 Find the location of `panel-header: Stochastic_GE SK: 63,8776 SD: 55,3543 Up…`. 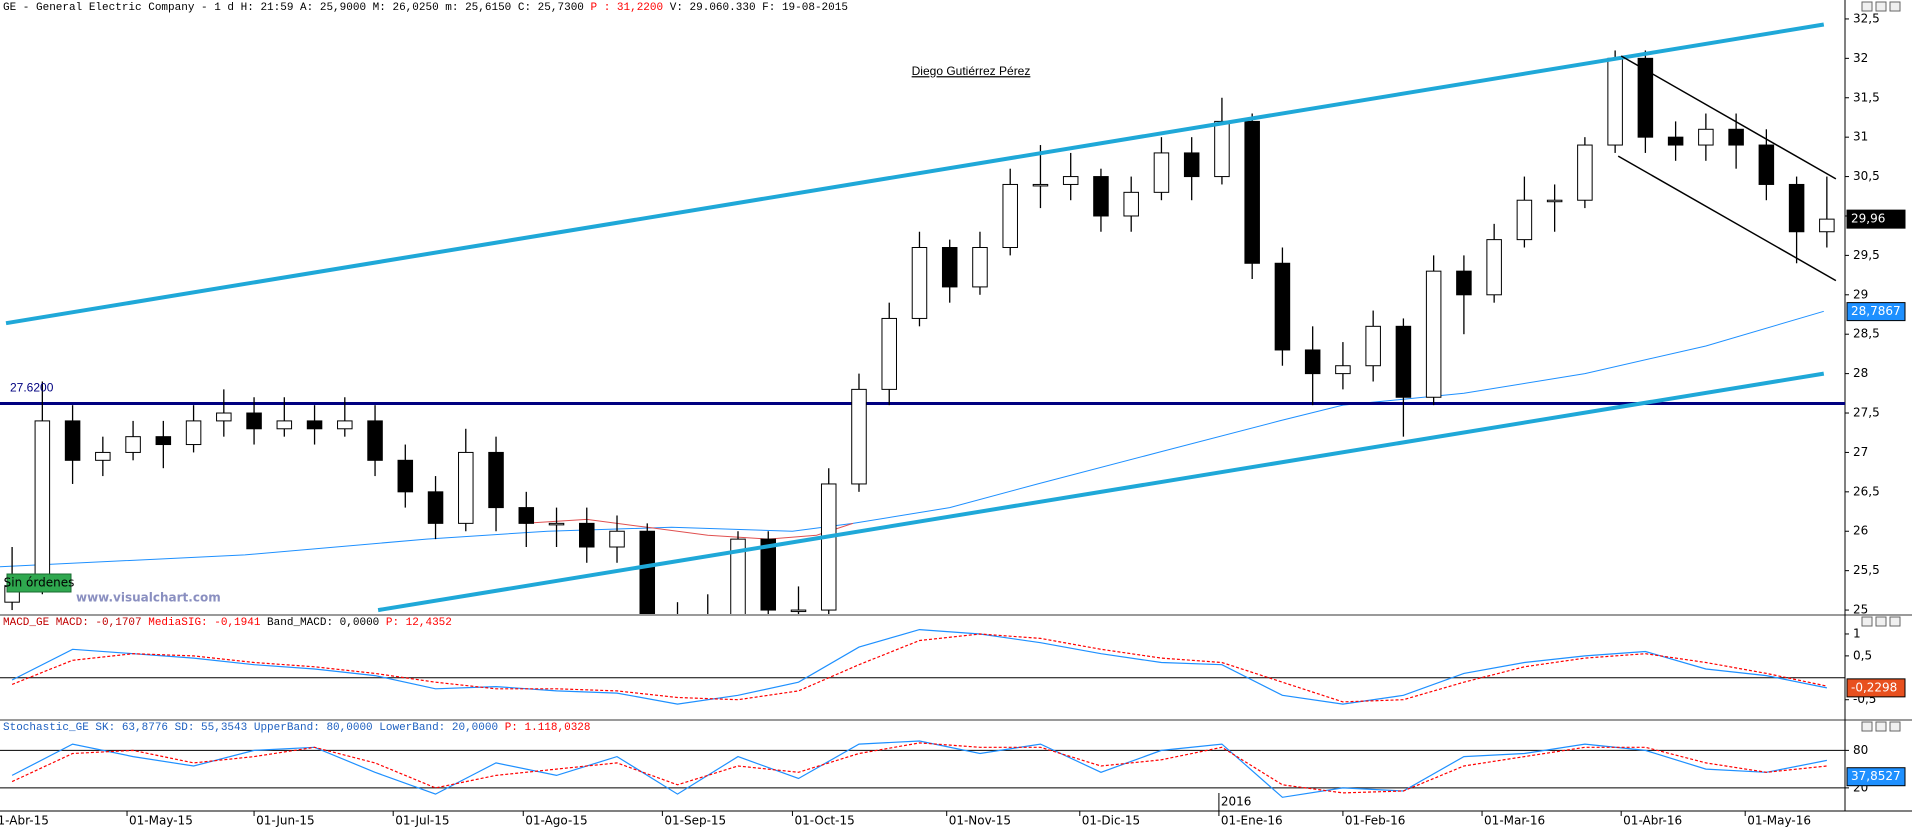

panel-header: Stochastic_GE SK: 63,8776 SD: 55,3543 Up… is located at coordinates (297, 728).